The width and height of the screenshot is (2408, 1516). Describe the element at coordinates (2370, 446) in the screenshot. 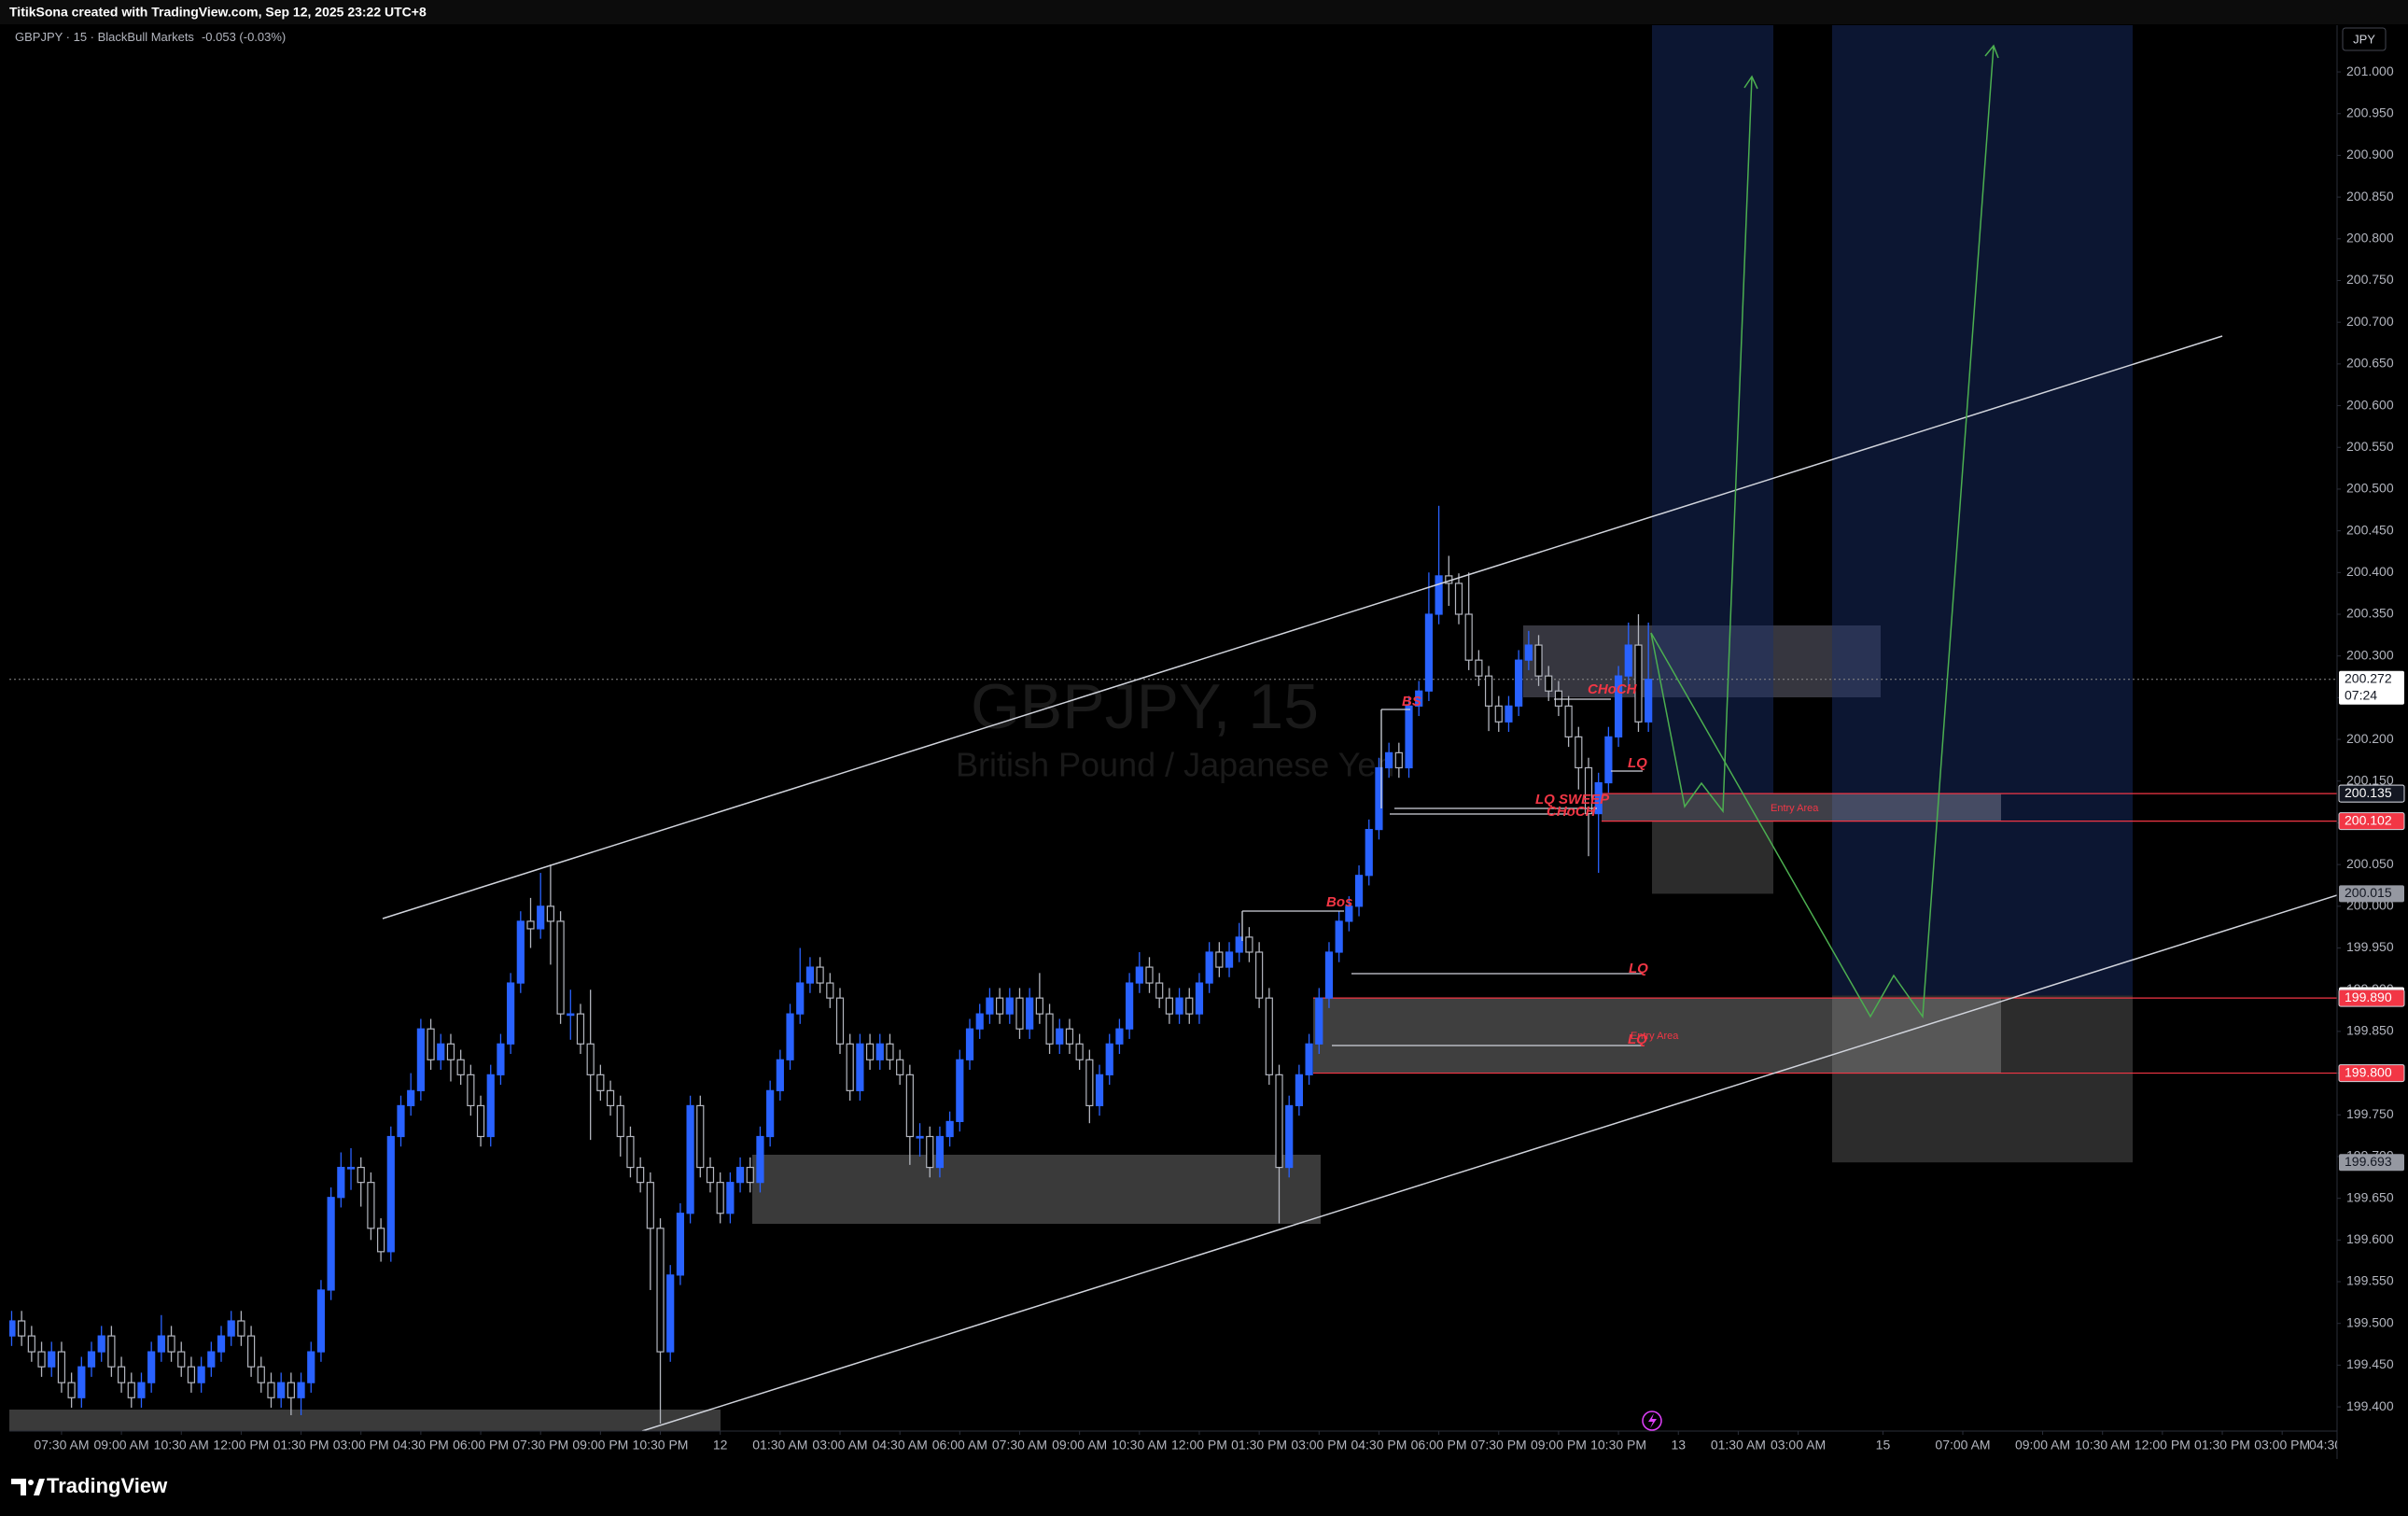

I see `y-tick-label: 200.550` at that location.